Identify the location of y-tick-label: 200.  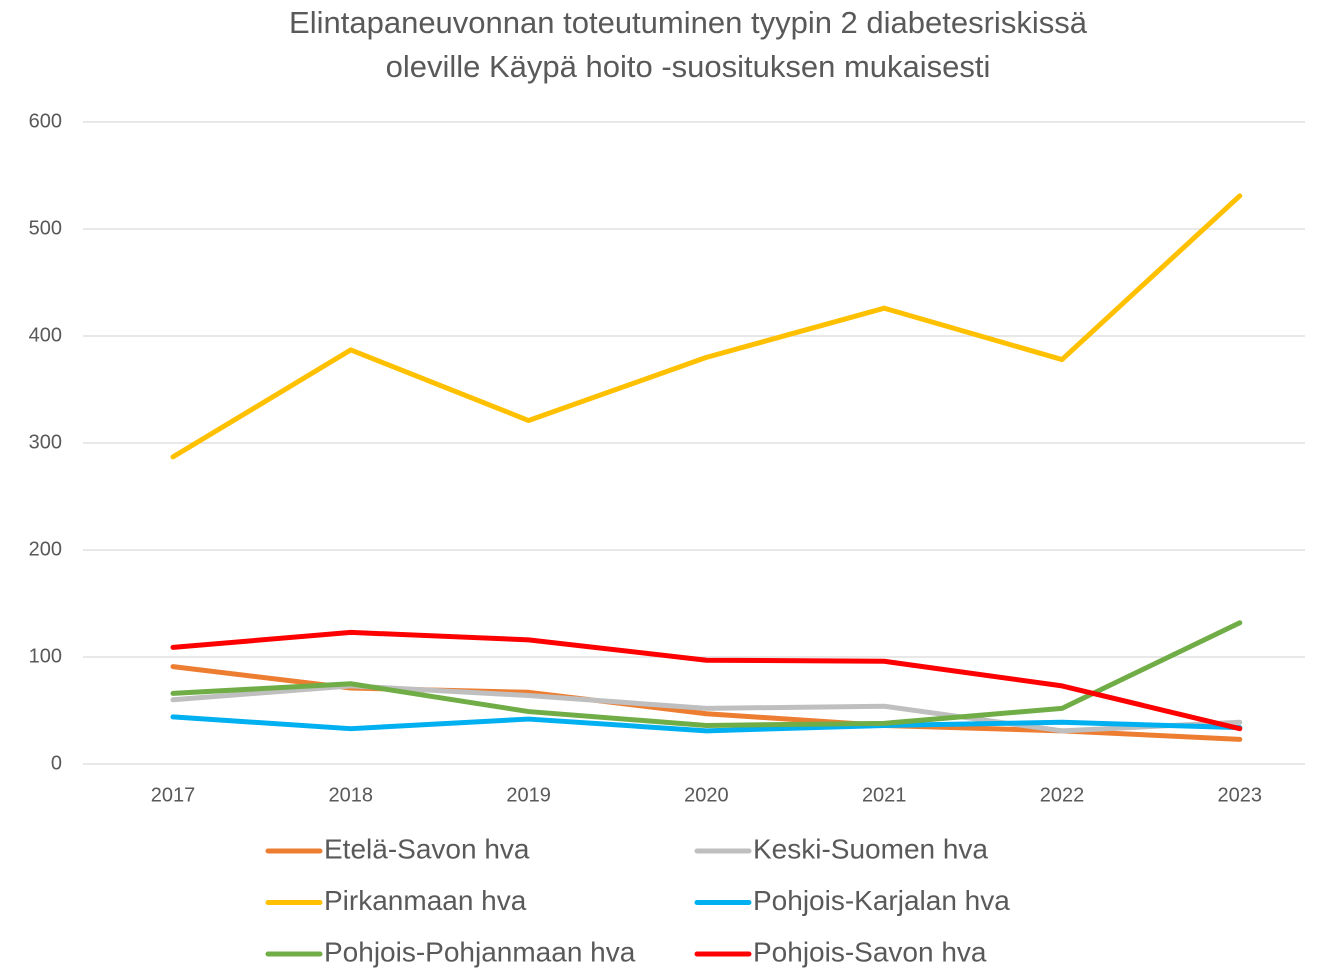
(45, 549).